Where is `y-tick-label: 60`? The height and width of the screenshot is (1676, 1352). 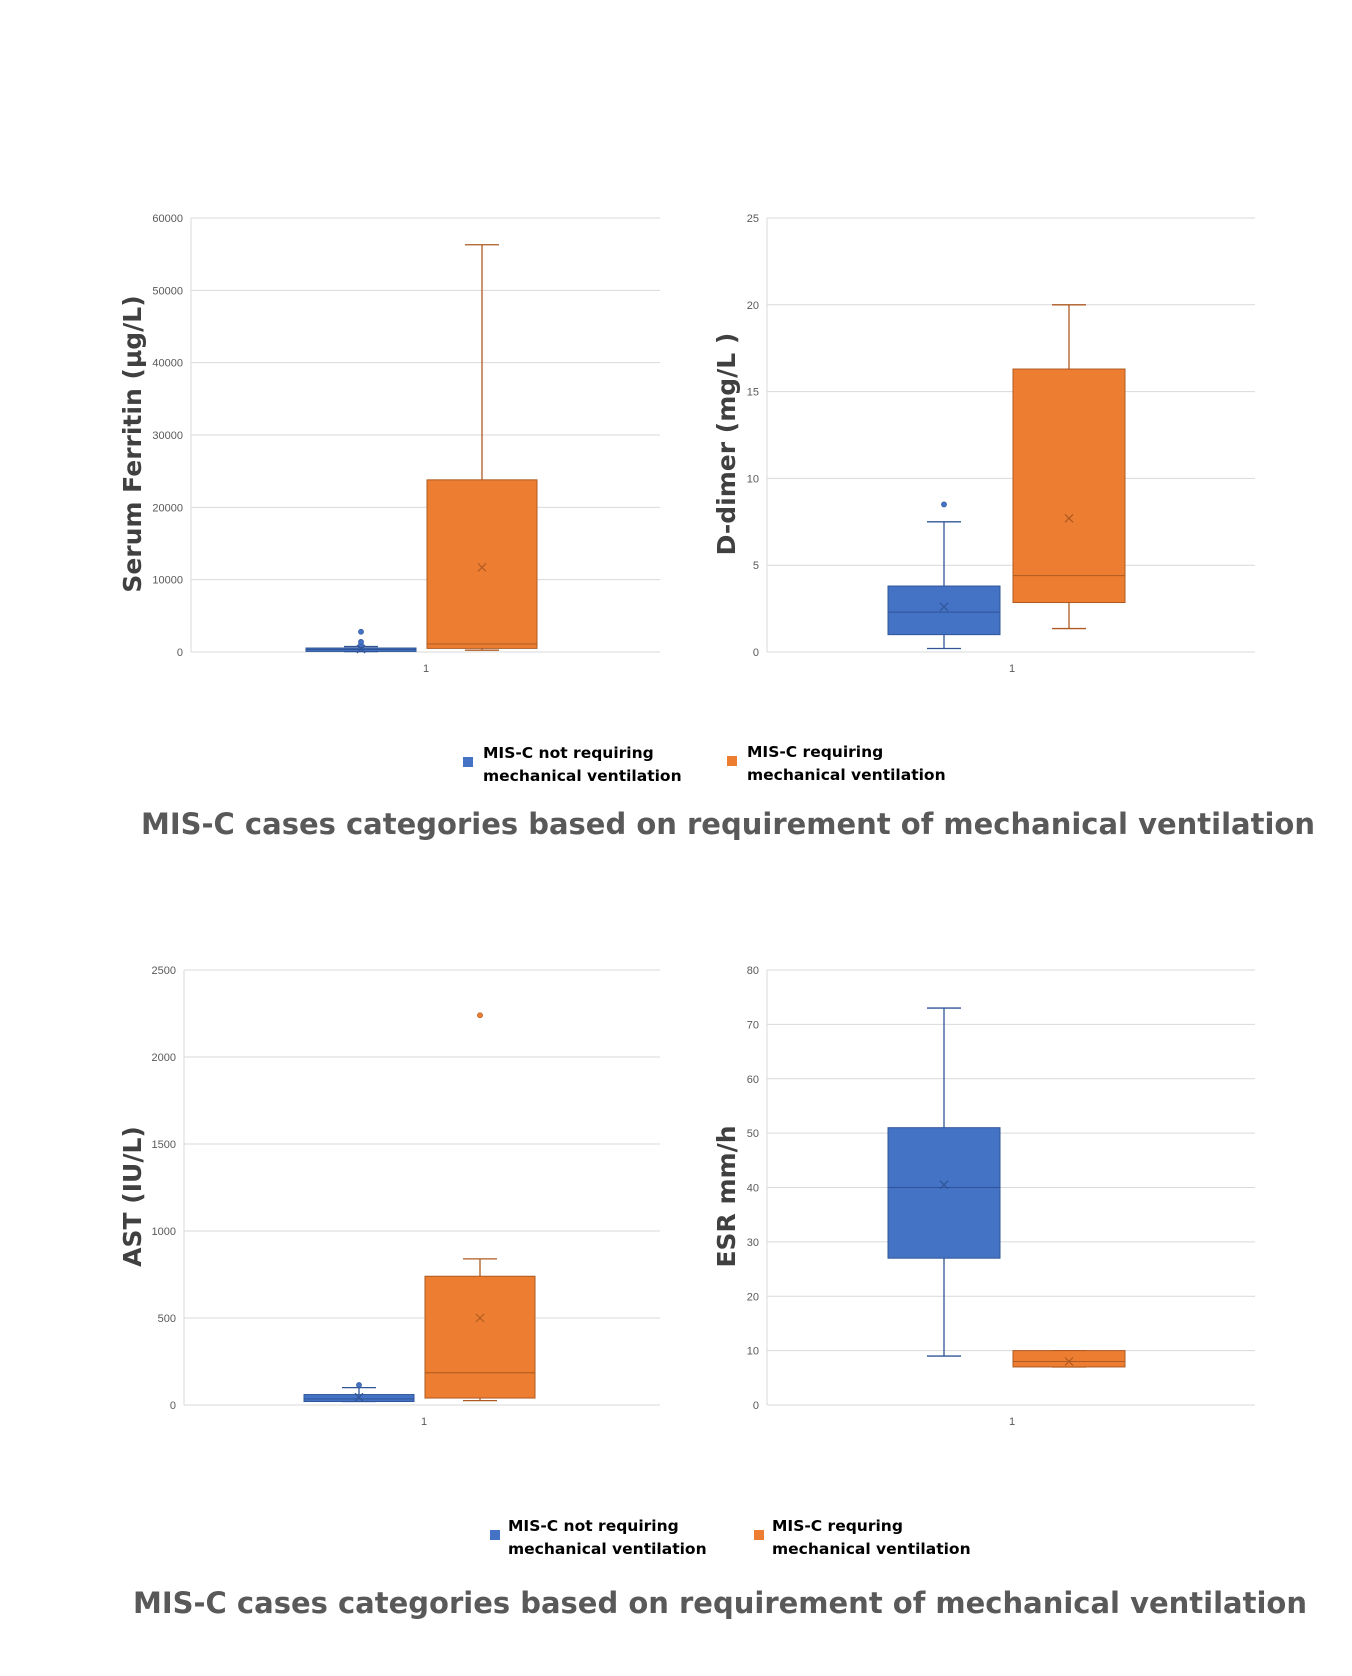
y-tick-label: 60 is located at coordinates (753, 1080).